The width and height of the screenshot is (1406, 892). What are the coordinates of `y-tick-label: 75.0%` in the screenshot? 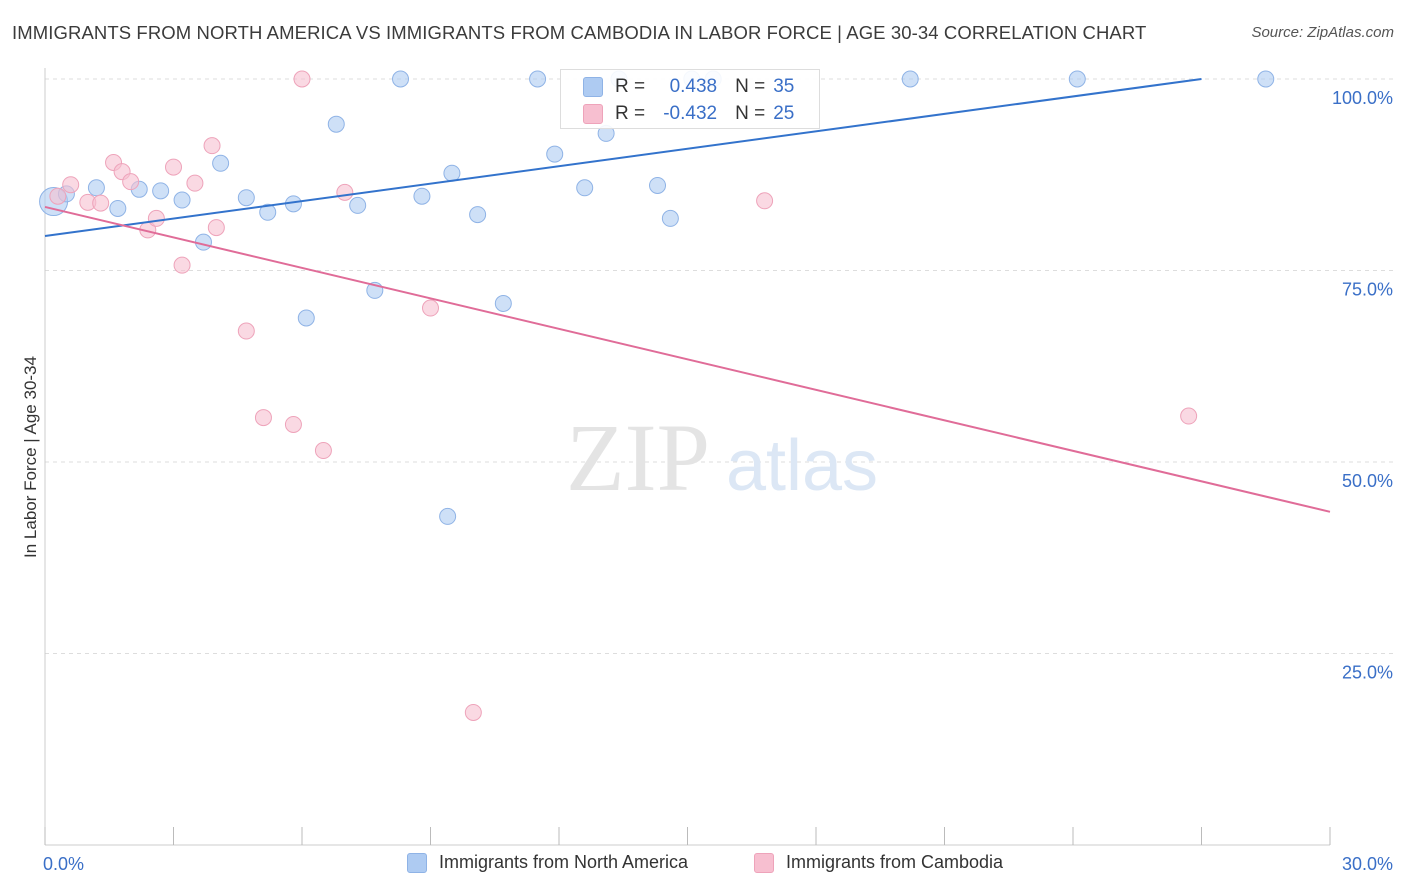 It's located at (1367, 290).